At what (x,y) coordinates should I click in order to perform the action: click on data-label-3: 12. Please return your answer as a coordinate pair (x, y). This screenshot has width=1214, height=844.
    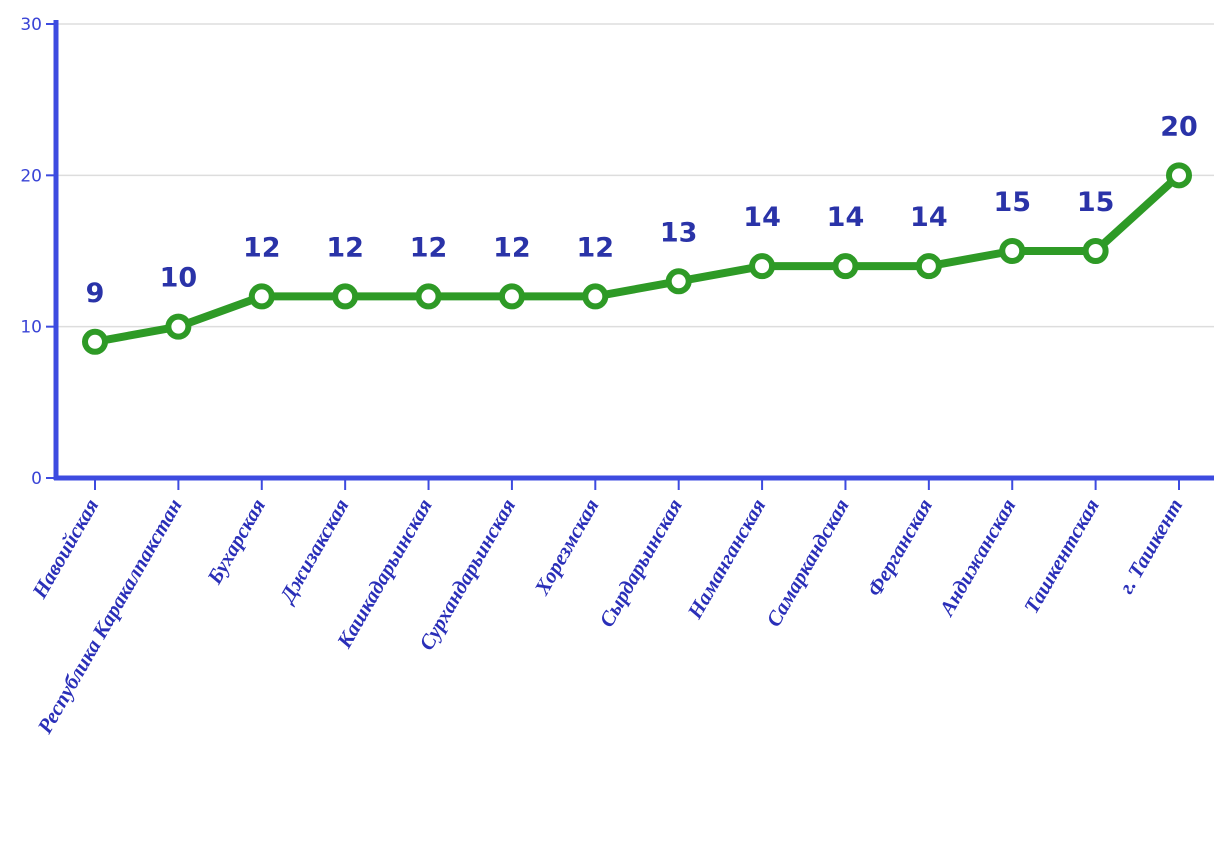
    Looking at the image, I should click on (345, 247).